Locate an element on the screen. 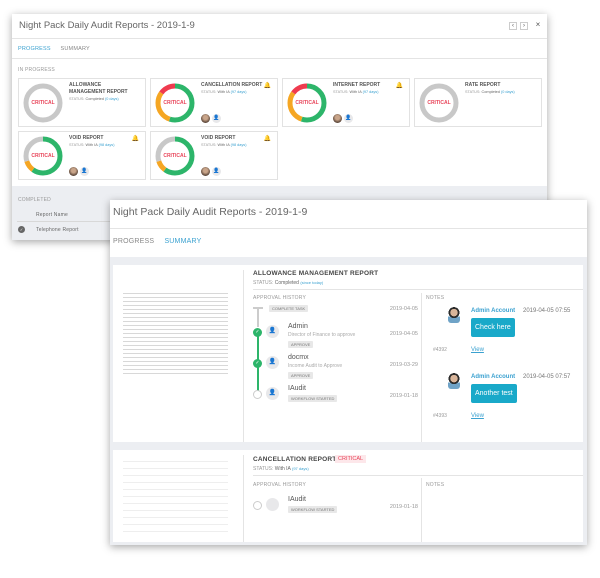 Image resolution: width=600 pixels, height=578 pixels. column-report-name: Report Name is located at coordinates (52, 215).